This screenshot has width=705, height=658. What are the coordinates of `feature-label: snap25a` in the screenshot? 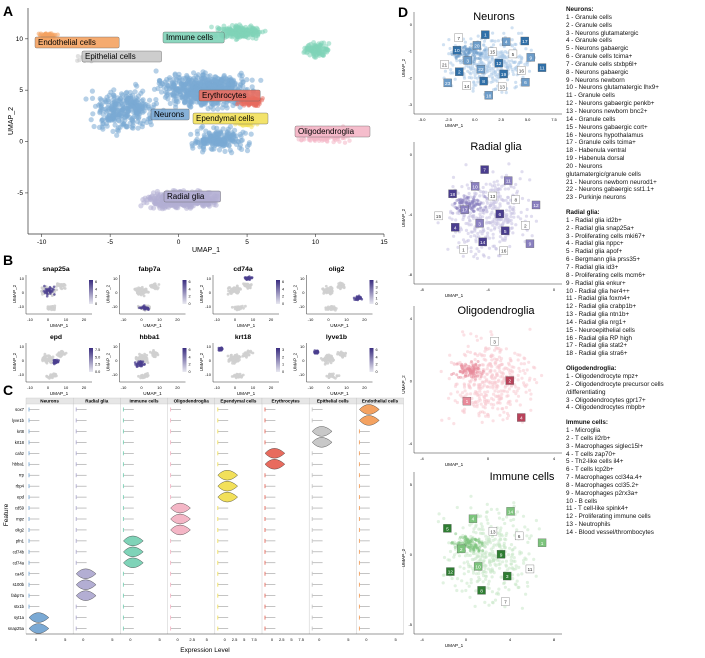 It's located at (16, 628).